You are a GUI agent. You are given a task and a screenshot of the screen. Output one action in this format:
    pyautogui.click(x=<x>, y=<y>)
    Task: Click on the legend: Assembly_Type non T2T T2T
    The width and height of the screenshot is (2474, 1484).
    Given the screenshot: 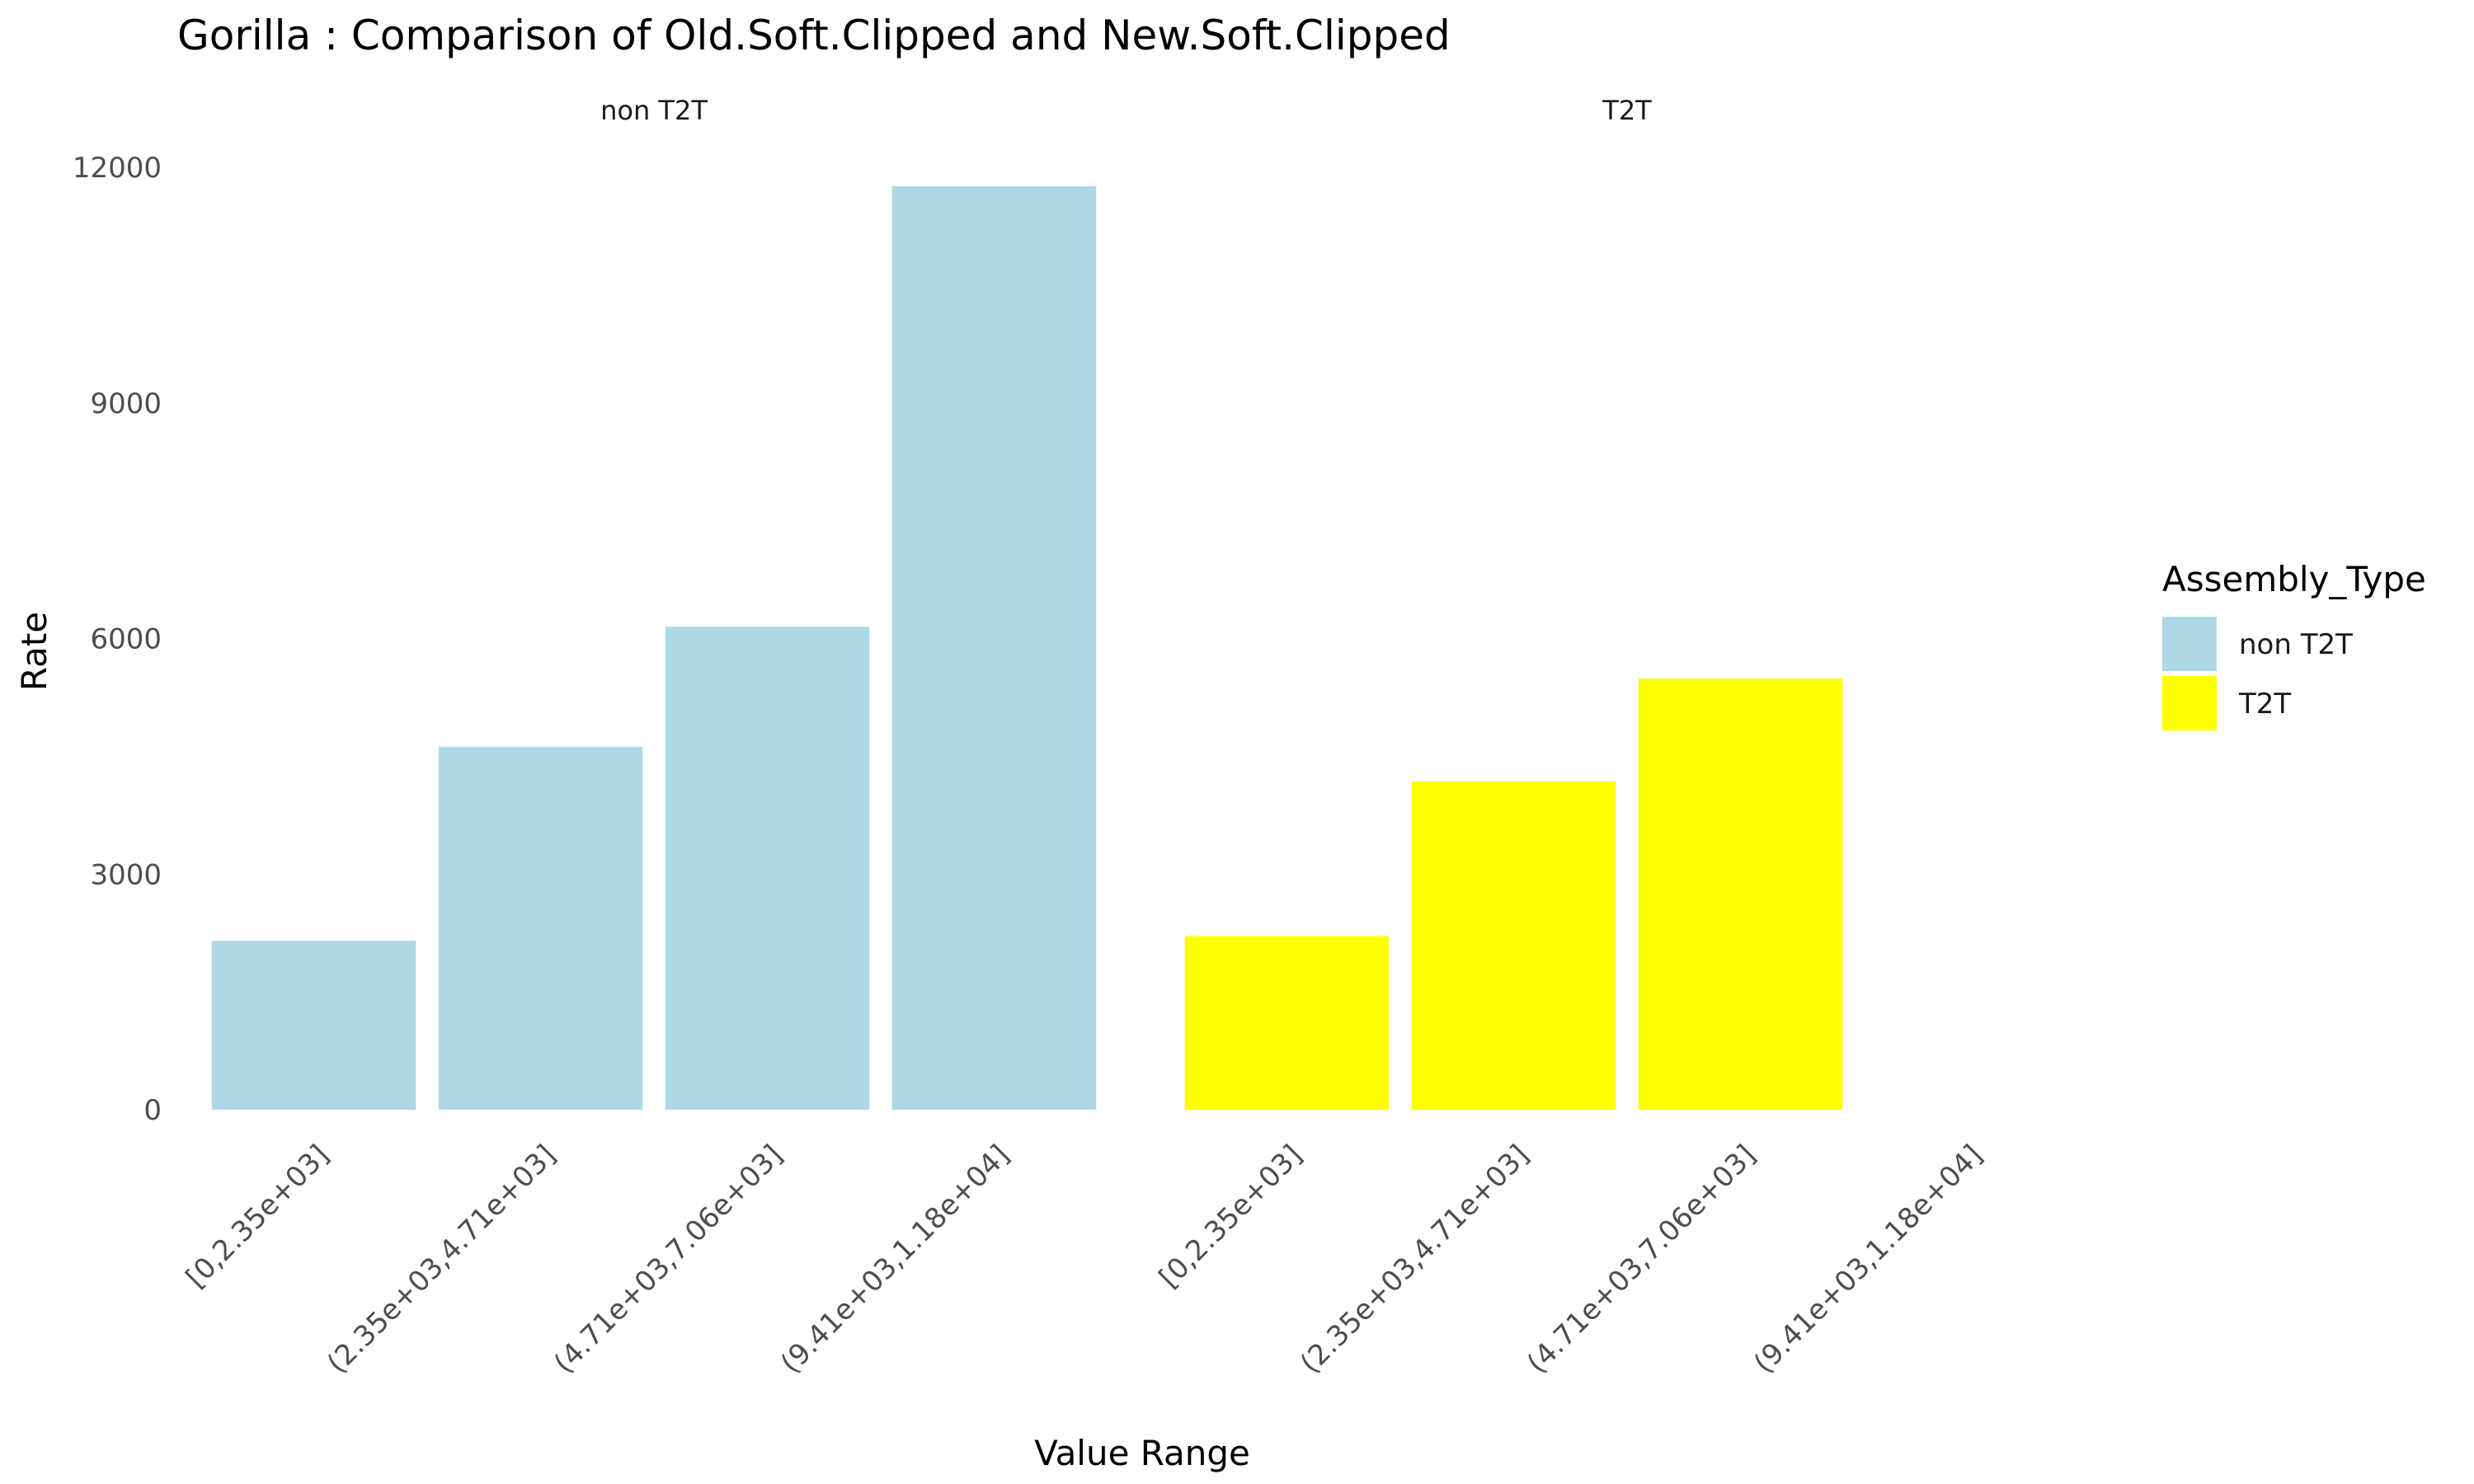 What is the action you would take?
    pyautogui.click(x=2294, y=644)
    